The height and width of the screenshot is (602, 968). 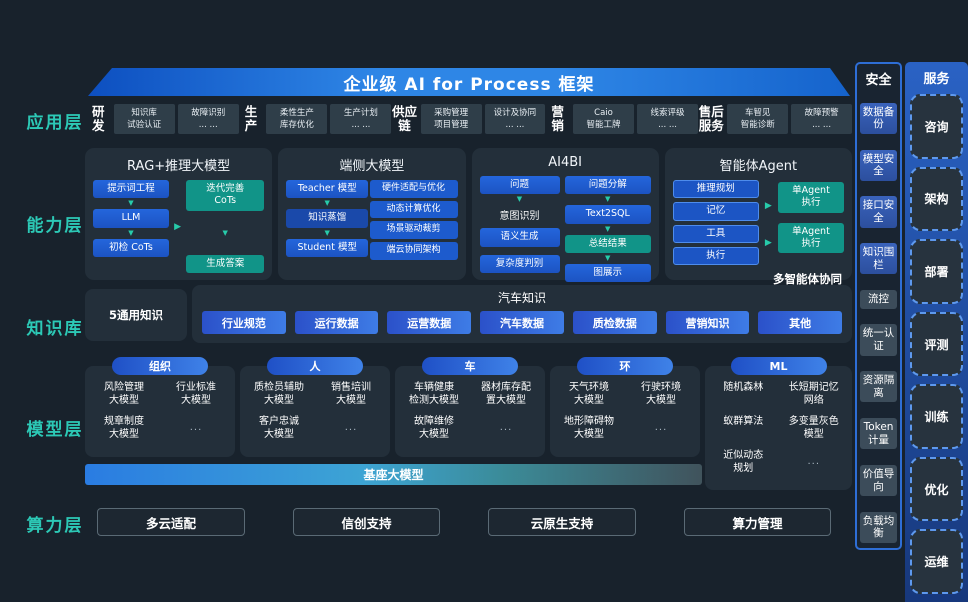 I want to click on auto-knowledge-title: 汽车知识, so click(x=521, y=298).